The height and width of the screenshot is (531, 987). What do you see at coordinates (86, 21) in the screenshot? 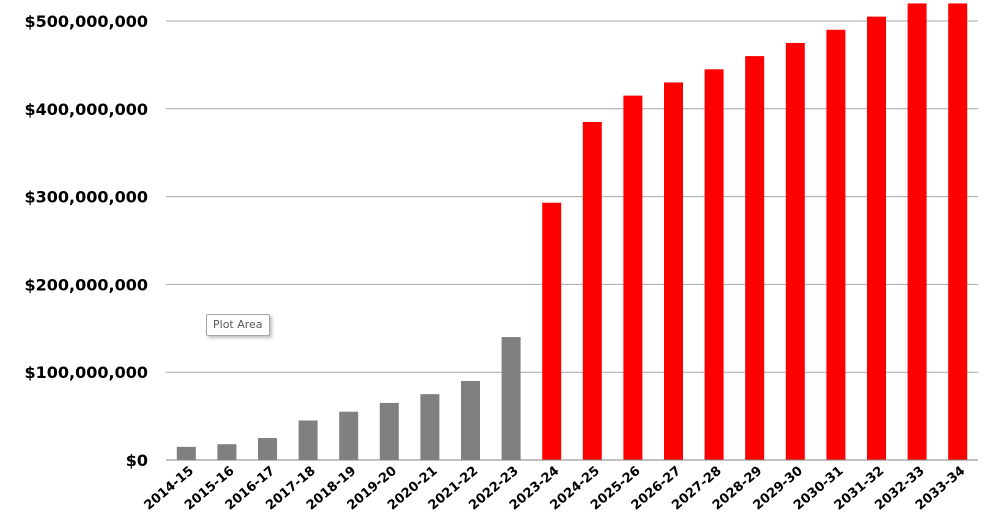
I see `y-tick-label: $500,000,000` at bounding box center [86, 21].